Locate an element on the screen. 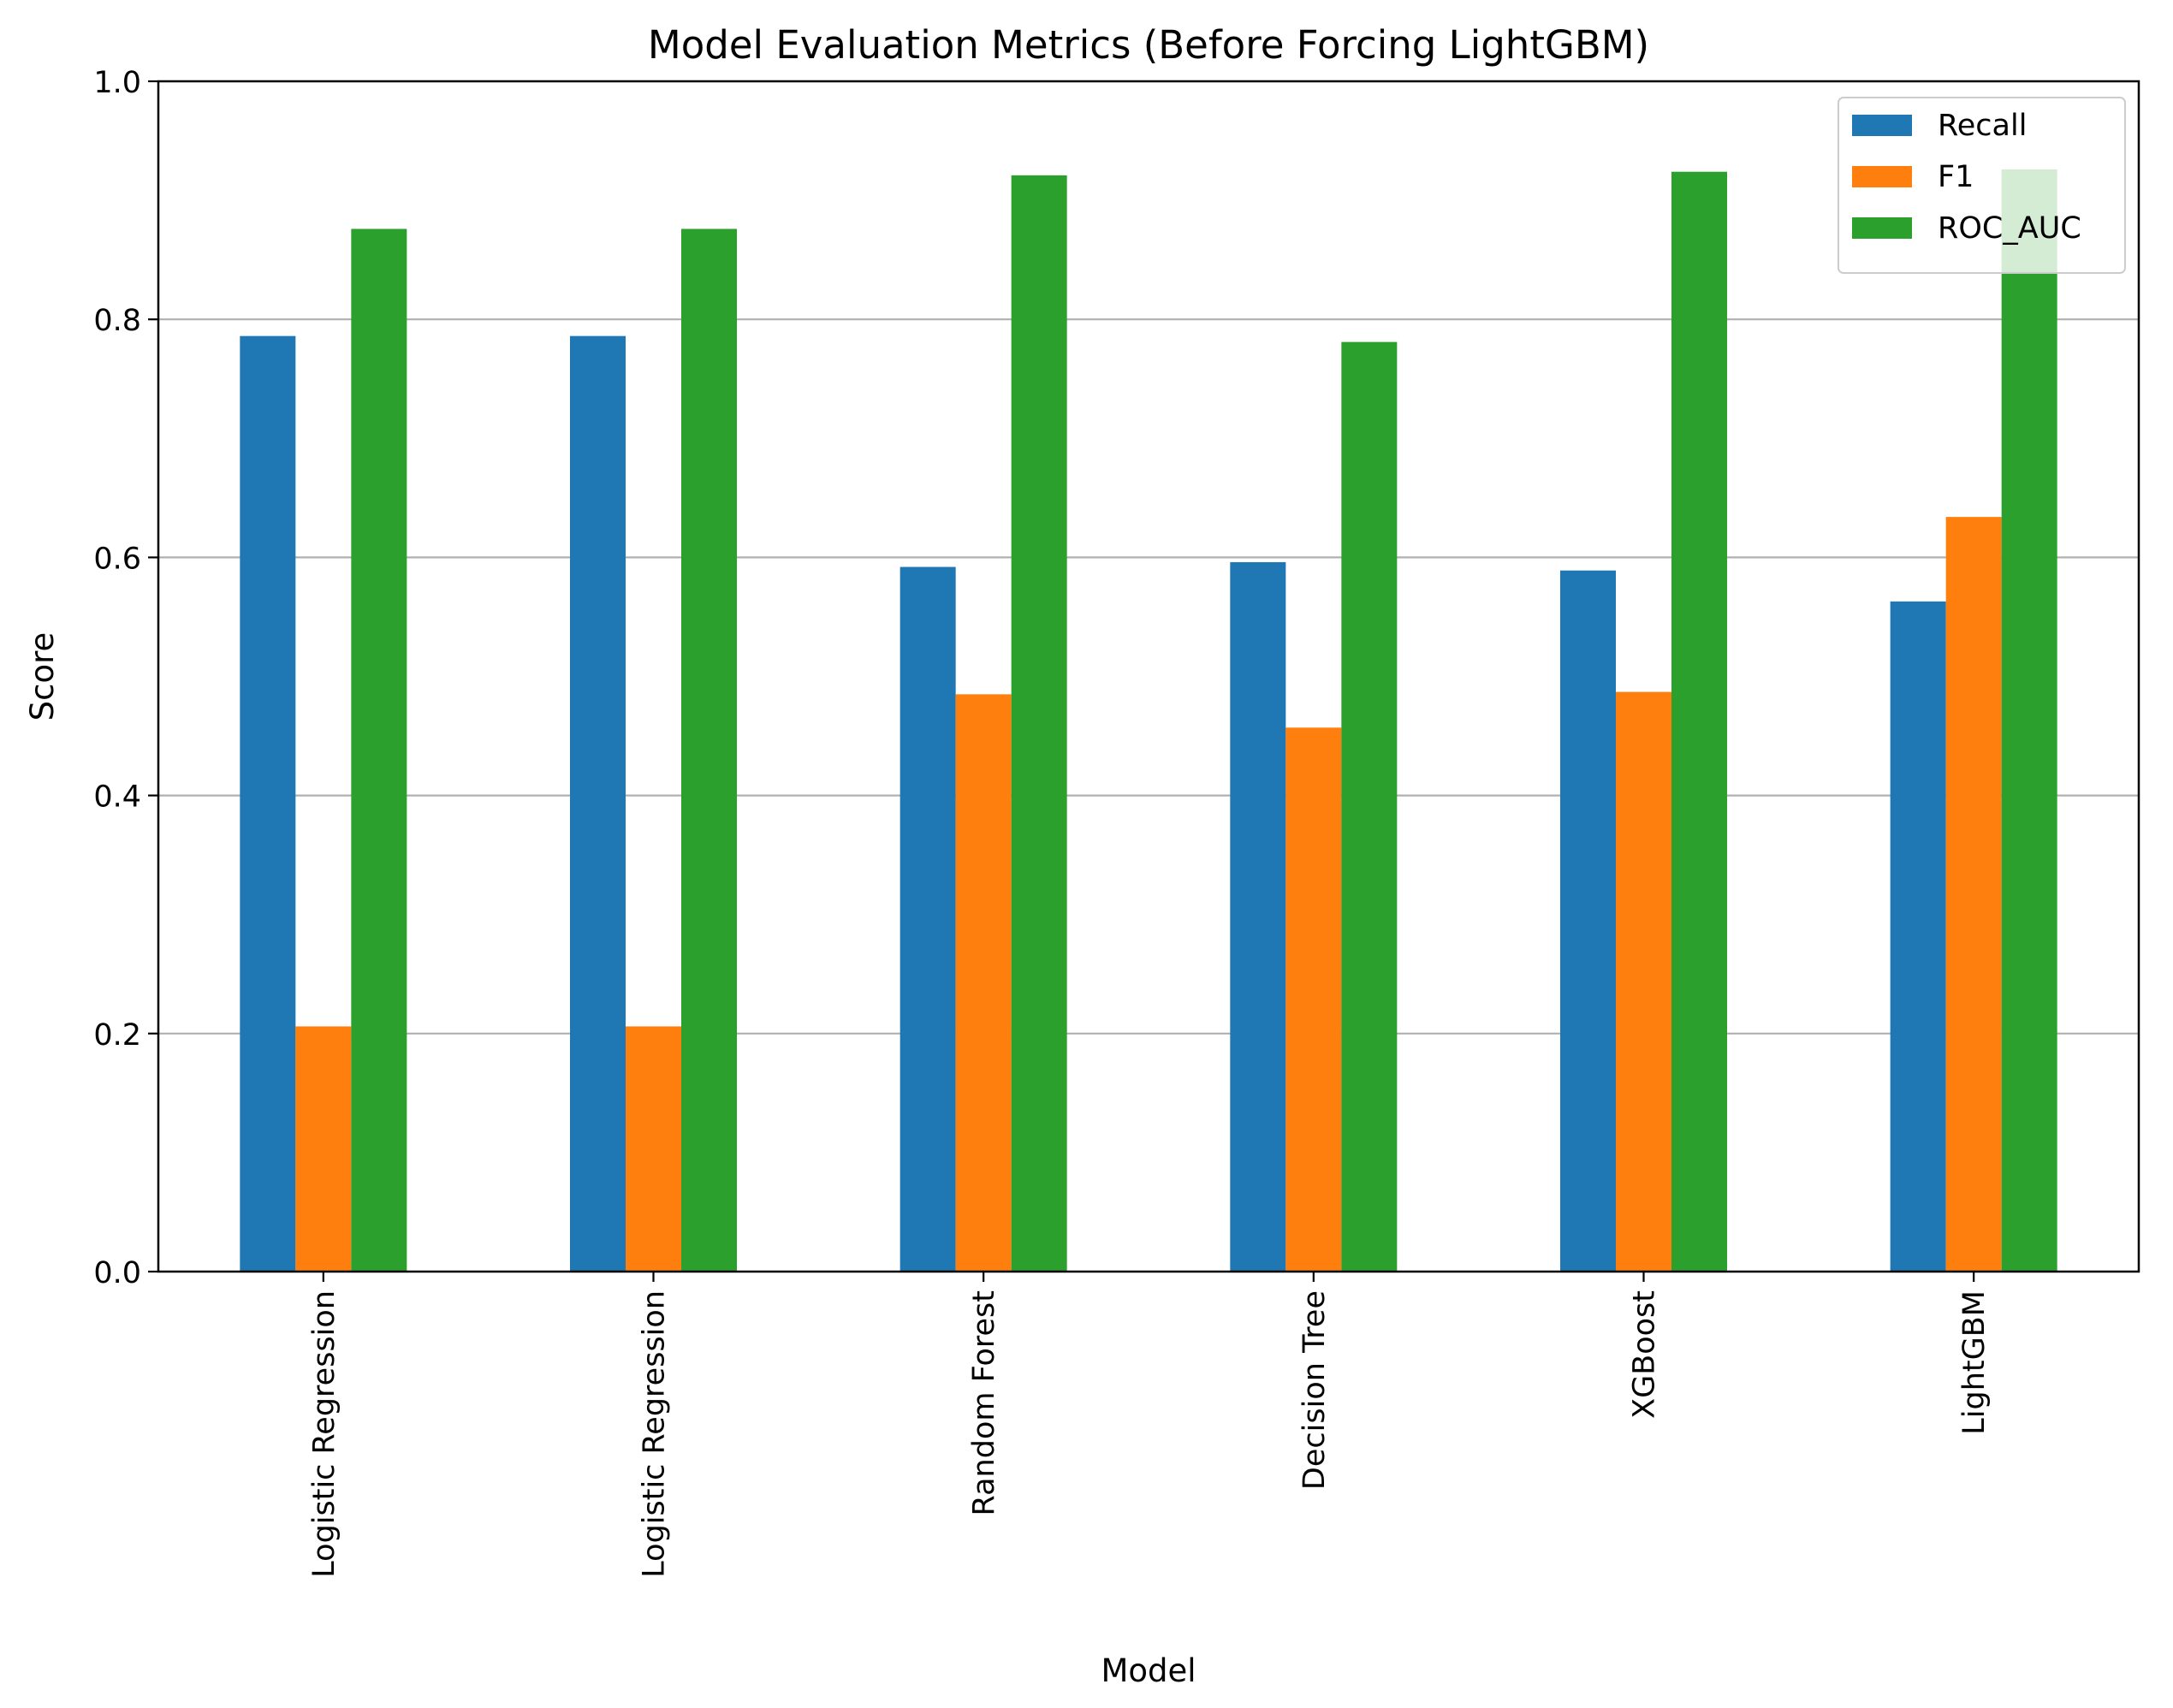 This screenshot has height=1708, width=2173. y-tick-label: 0.0 is located at coordinates (117, 1273).